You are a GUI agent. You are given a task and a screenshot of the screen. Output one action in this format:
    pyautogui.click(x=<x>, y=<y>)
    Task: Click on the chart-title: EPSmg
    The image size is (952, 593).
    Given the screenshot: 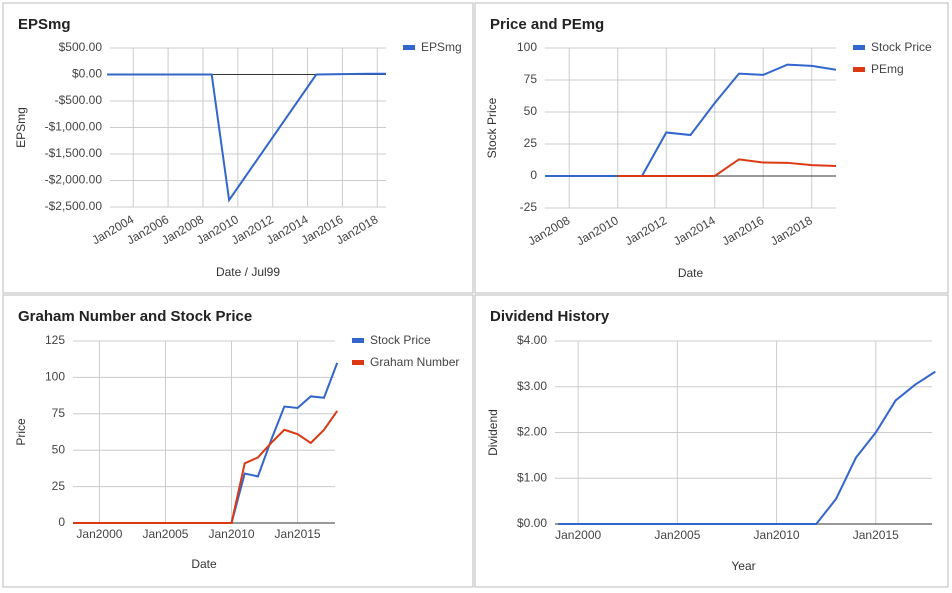 What is the action you would take?
    pyautogui.click(x=44, y=24)
    